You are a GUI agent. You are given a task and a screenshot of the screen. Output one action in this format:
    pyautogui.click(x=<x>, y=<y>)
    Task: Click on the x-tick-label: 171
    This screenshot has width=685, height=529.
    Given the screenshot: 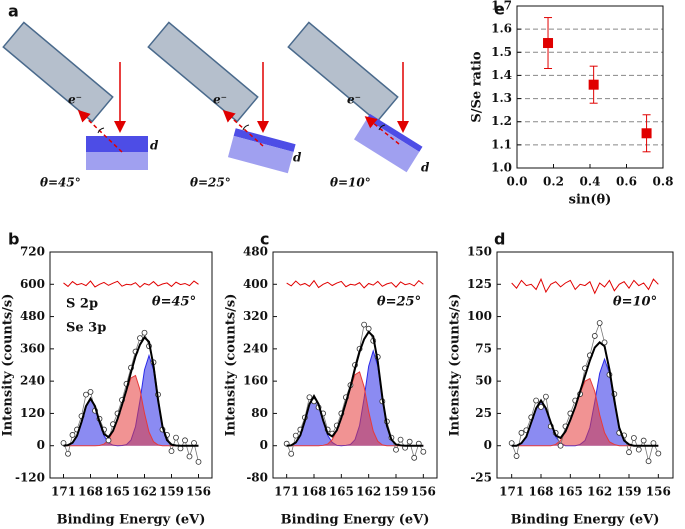 What is the action you would take?
    pyautogui.click(x=511, y=492)
    